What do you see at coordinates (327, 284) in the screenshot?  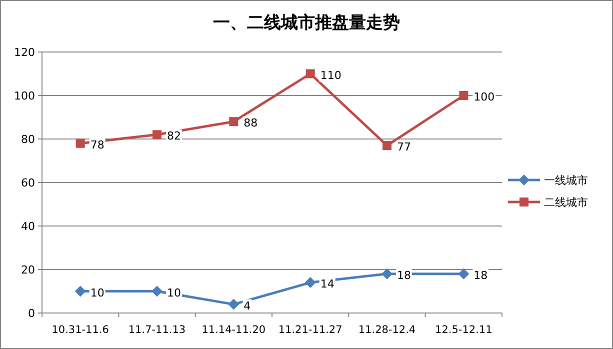 I see `data-label: 14` at bounding box center [327, 284].